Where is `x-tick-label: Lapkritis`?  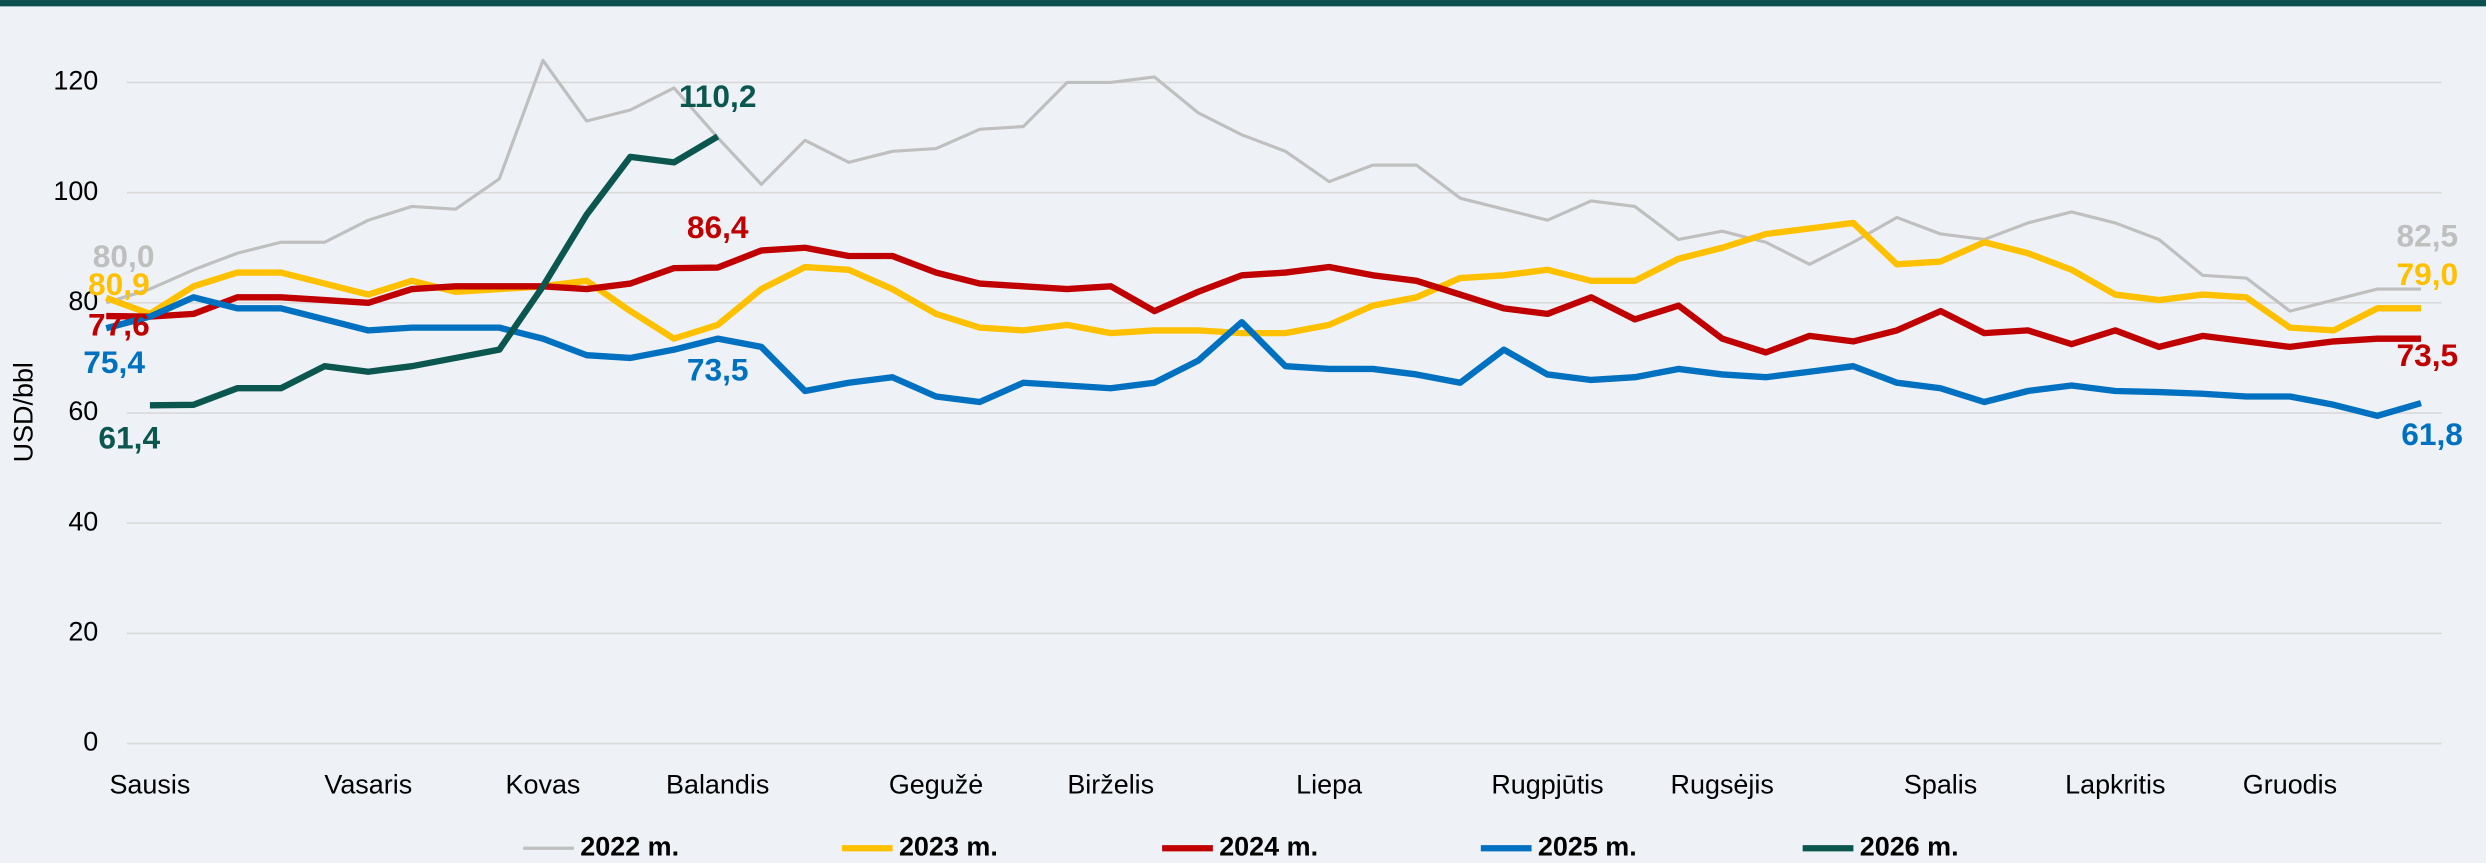 x-tick-label: Lapkritis is located at coordinates (2115, 785).